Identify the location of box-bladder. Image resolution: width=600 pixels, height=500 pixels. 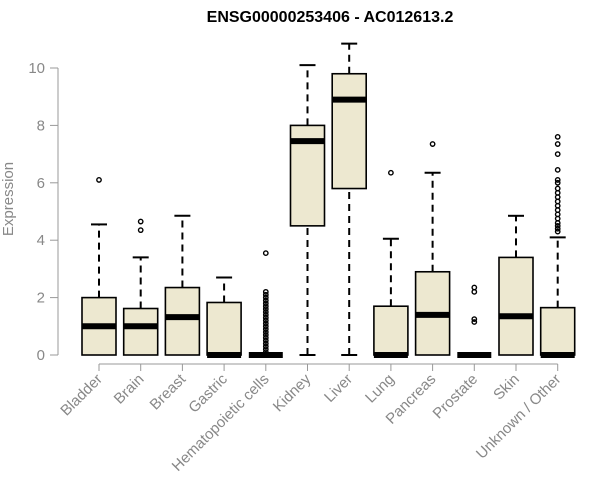
(99, 266).